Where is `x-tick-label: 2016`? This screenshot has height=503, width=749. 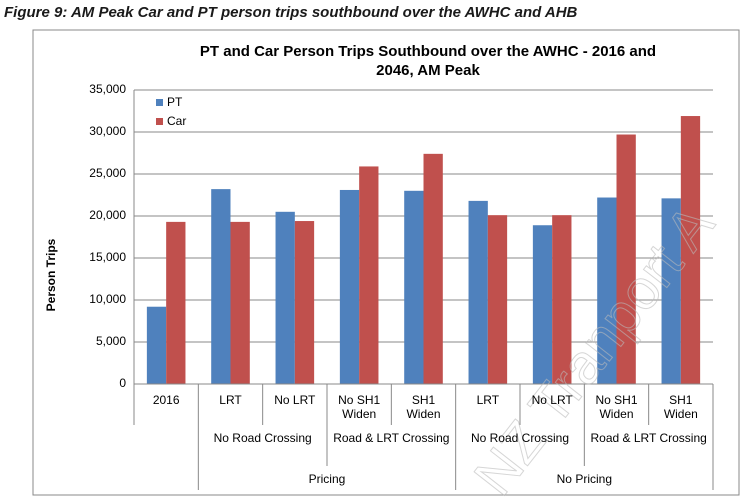
x-tick-label: 2016 is located at coordinates (166, 400).